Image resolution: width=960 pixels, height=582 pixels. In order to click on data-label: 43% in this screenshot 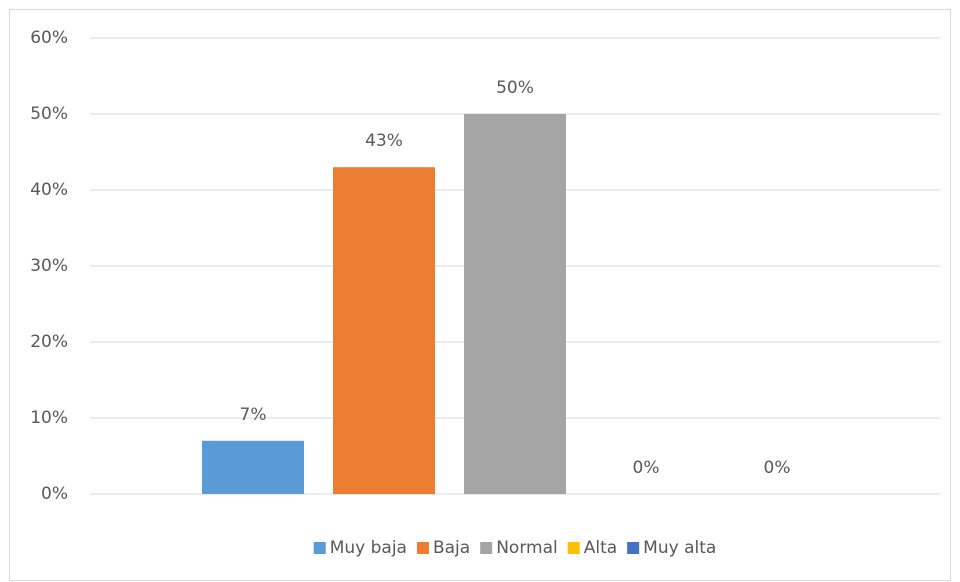, I will do `click(384, 141)`.